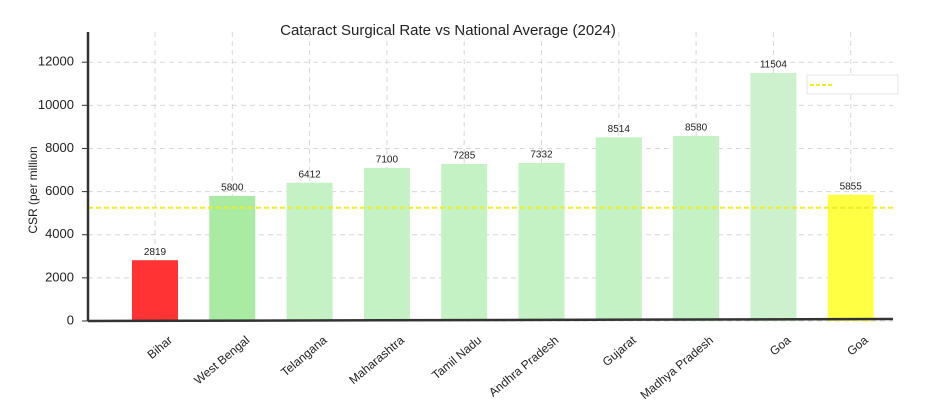 The width and height of the screenshot is (937, 413). What do you see at coordinates (523, 366) in the screenshot?
I see `x-tick-label: Andhra Pradesh` at bounding box center [523, 366].